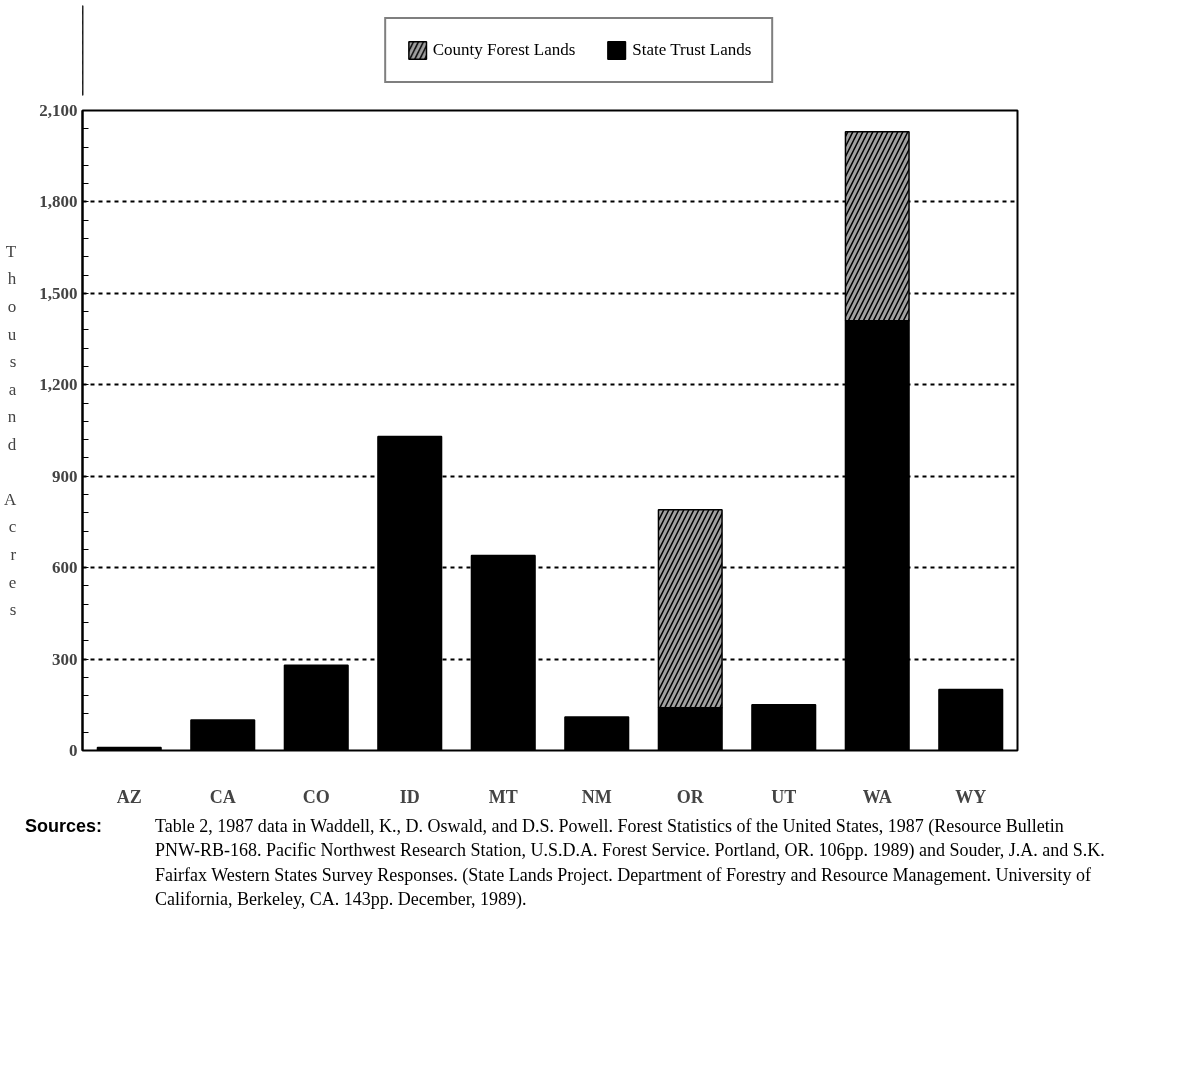 The width and height of the screenshot is (1203, 1067). What do you see at coordinates (409, 796) in the screenshot?
I see `x-tick-label: ID` at bounding box center [409, 796].